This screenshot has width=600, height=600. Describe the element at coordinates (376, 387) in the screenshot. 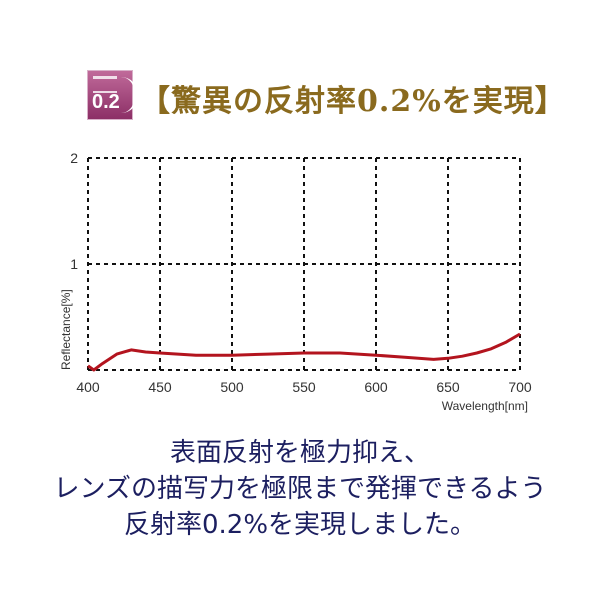

I see `x-tick-label: 600` at that location.